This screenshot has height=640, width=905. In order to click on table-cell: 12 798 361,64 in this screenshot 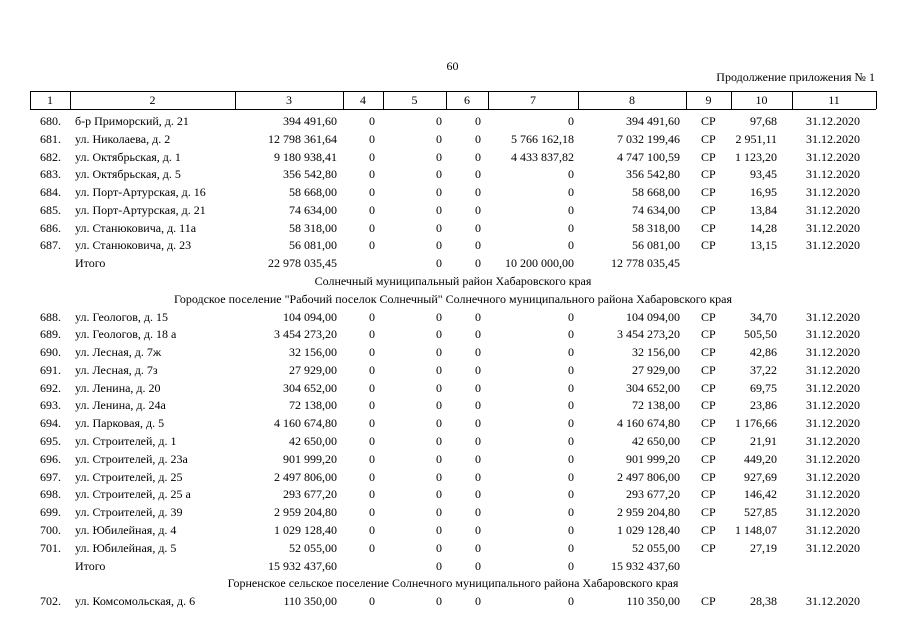, I will do `click(302, 138)`.